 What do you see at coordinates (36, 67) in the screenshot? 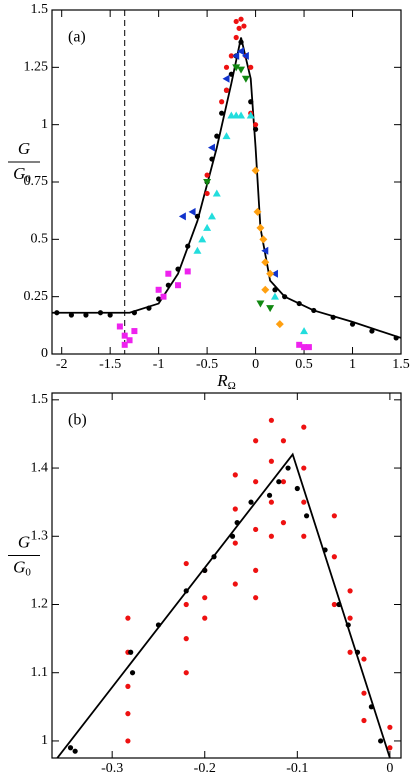
I see `y-tick-label: 1.25` at bounding box center [36, 67].